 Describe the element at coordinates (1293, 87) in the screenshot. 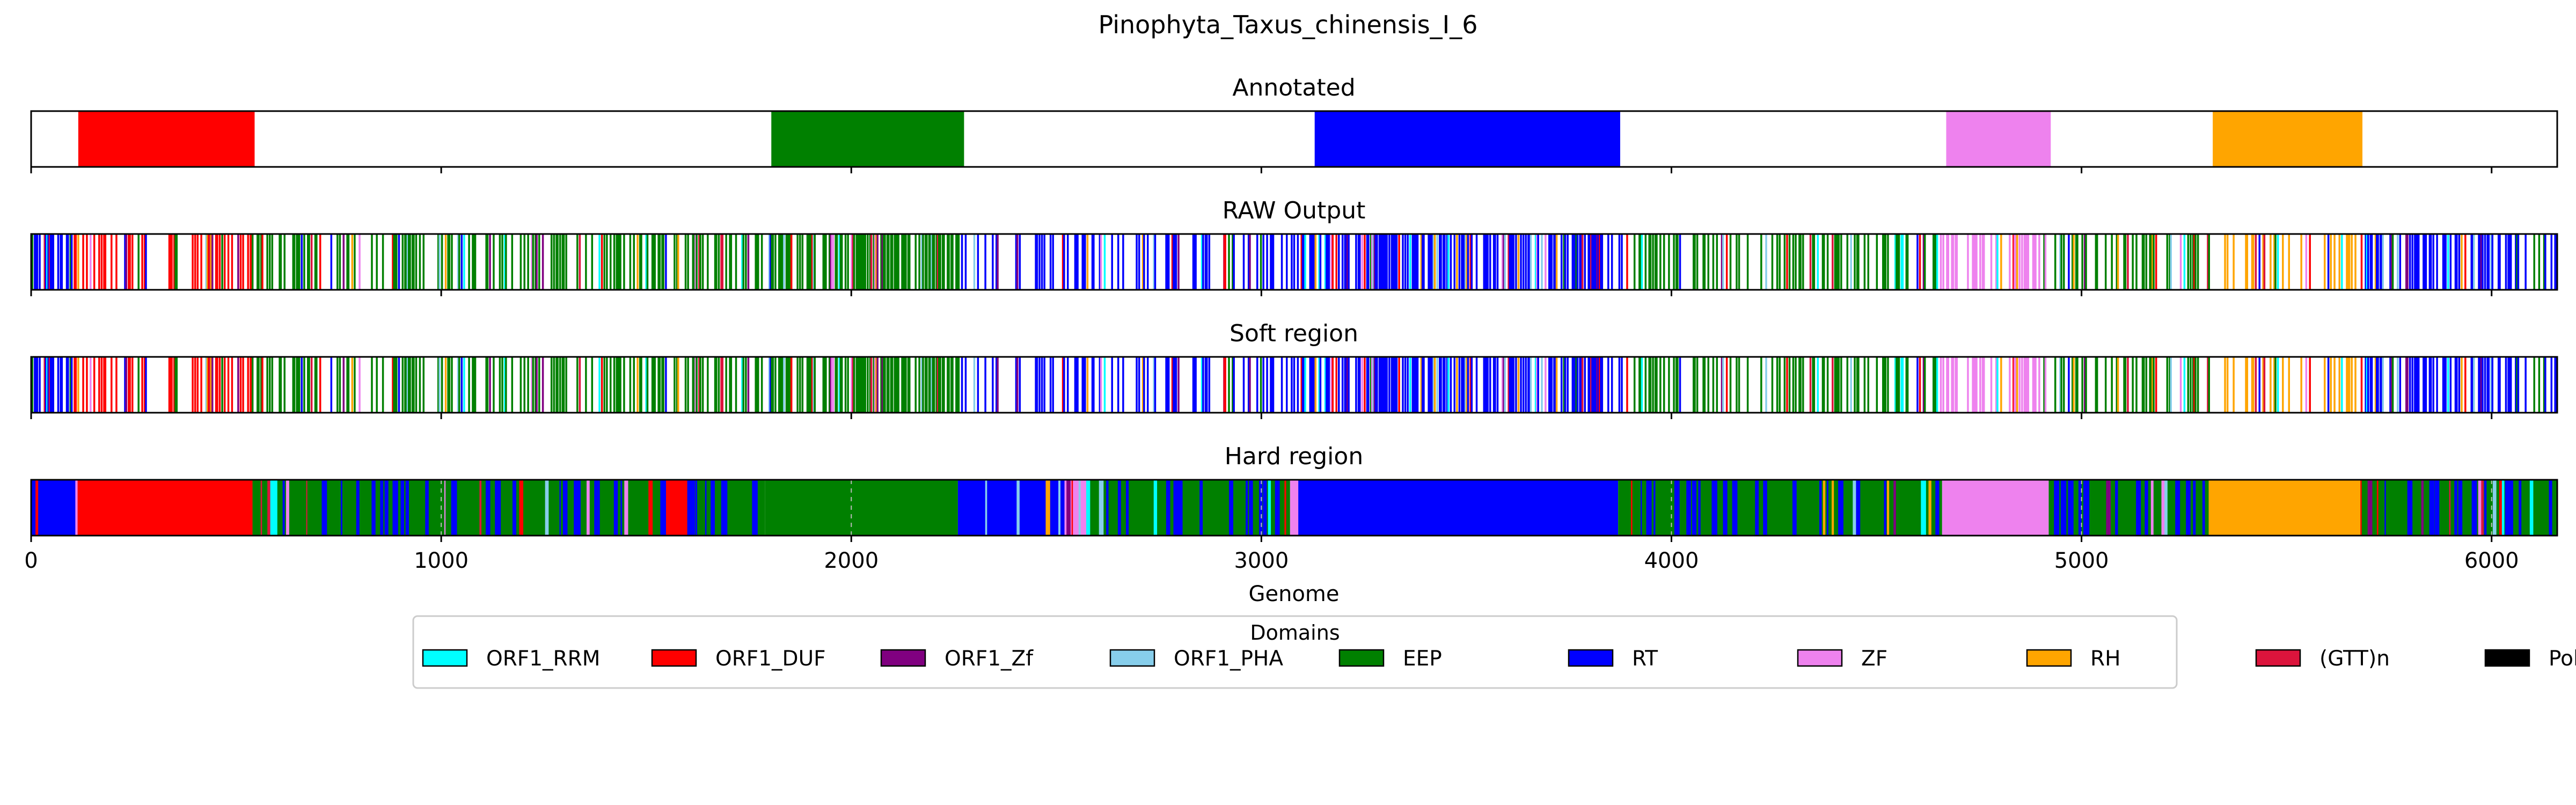

I see `panel-title: Annotated` at that location.